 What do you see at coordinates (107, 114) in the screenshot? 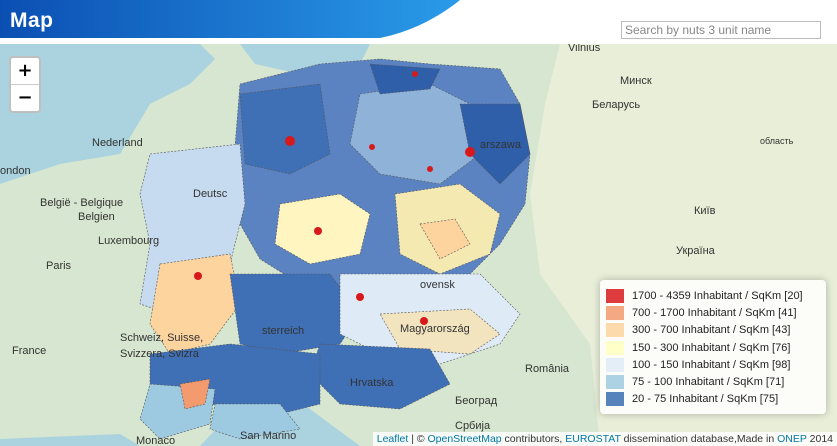
I see `north-sea` at bounding box center [107, 114].